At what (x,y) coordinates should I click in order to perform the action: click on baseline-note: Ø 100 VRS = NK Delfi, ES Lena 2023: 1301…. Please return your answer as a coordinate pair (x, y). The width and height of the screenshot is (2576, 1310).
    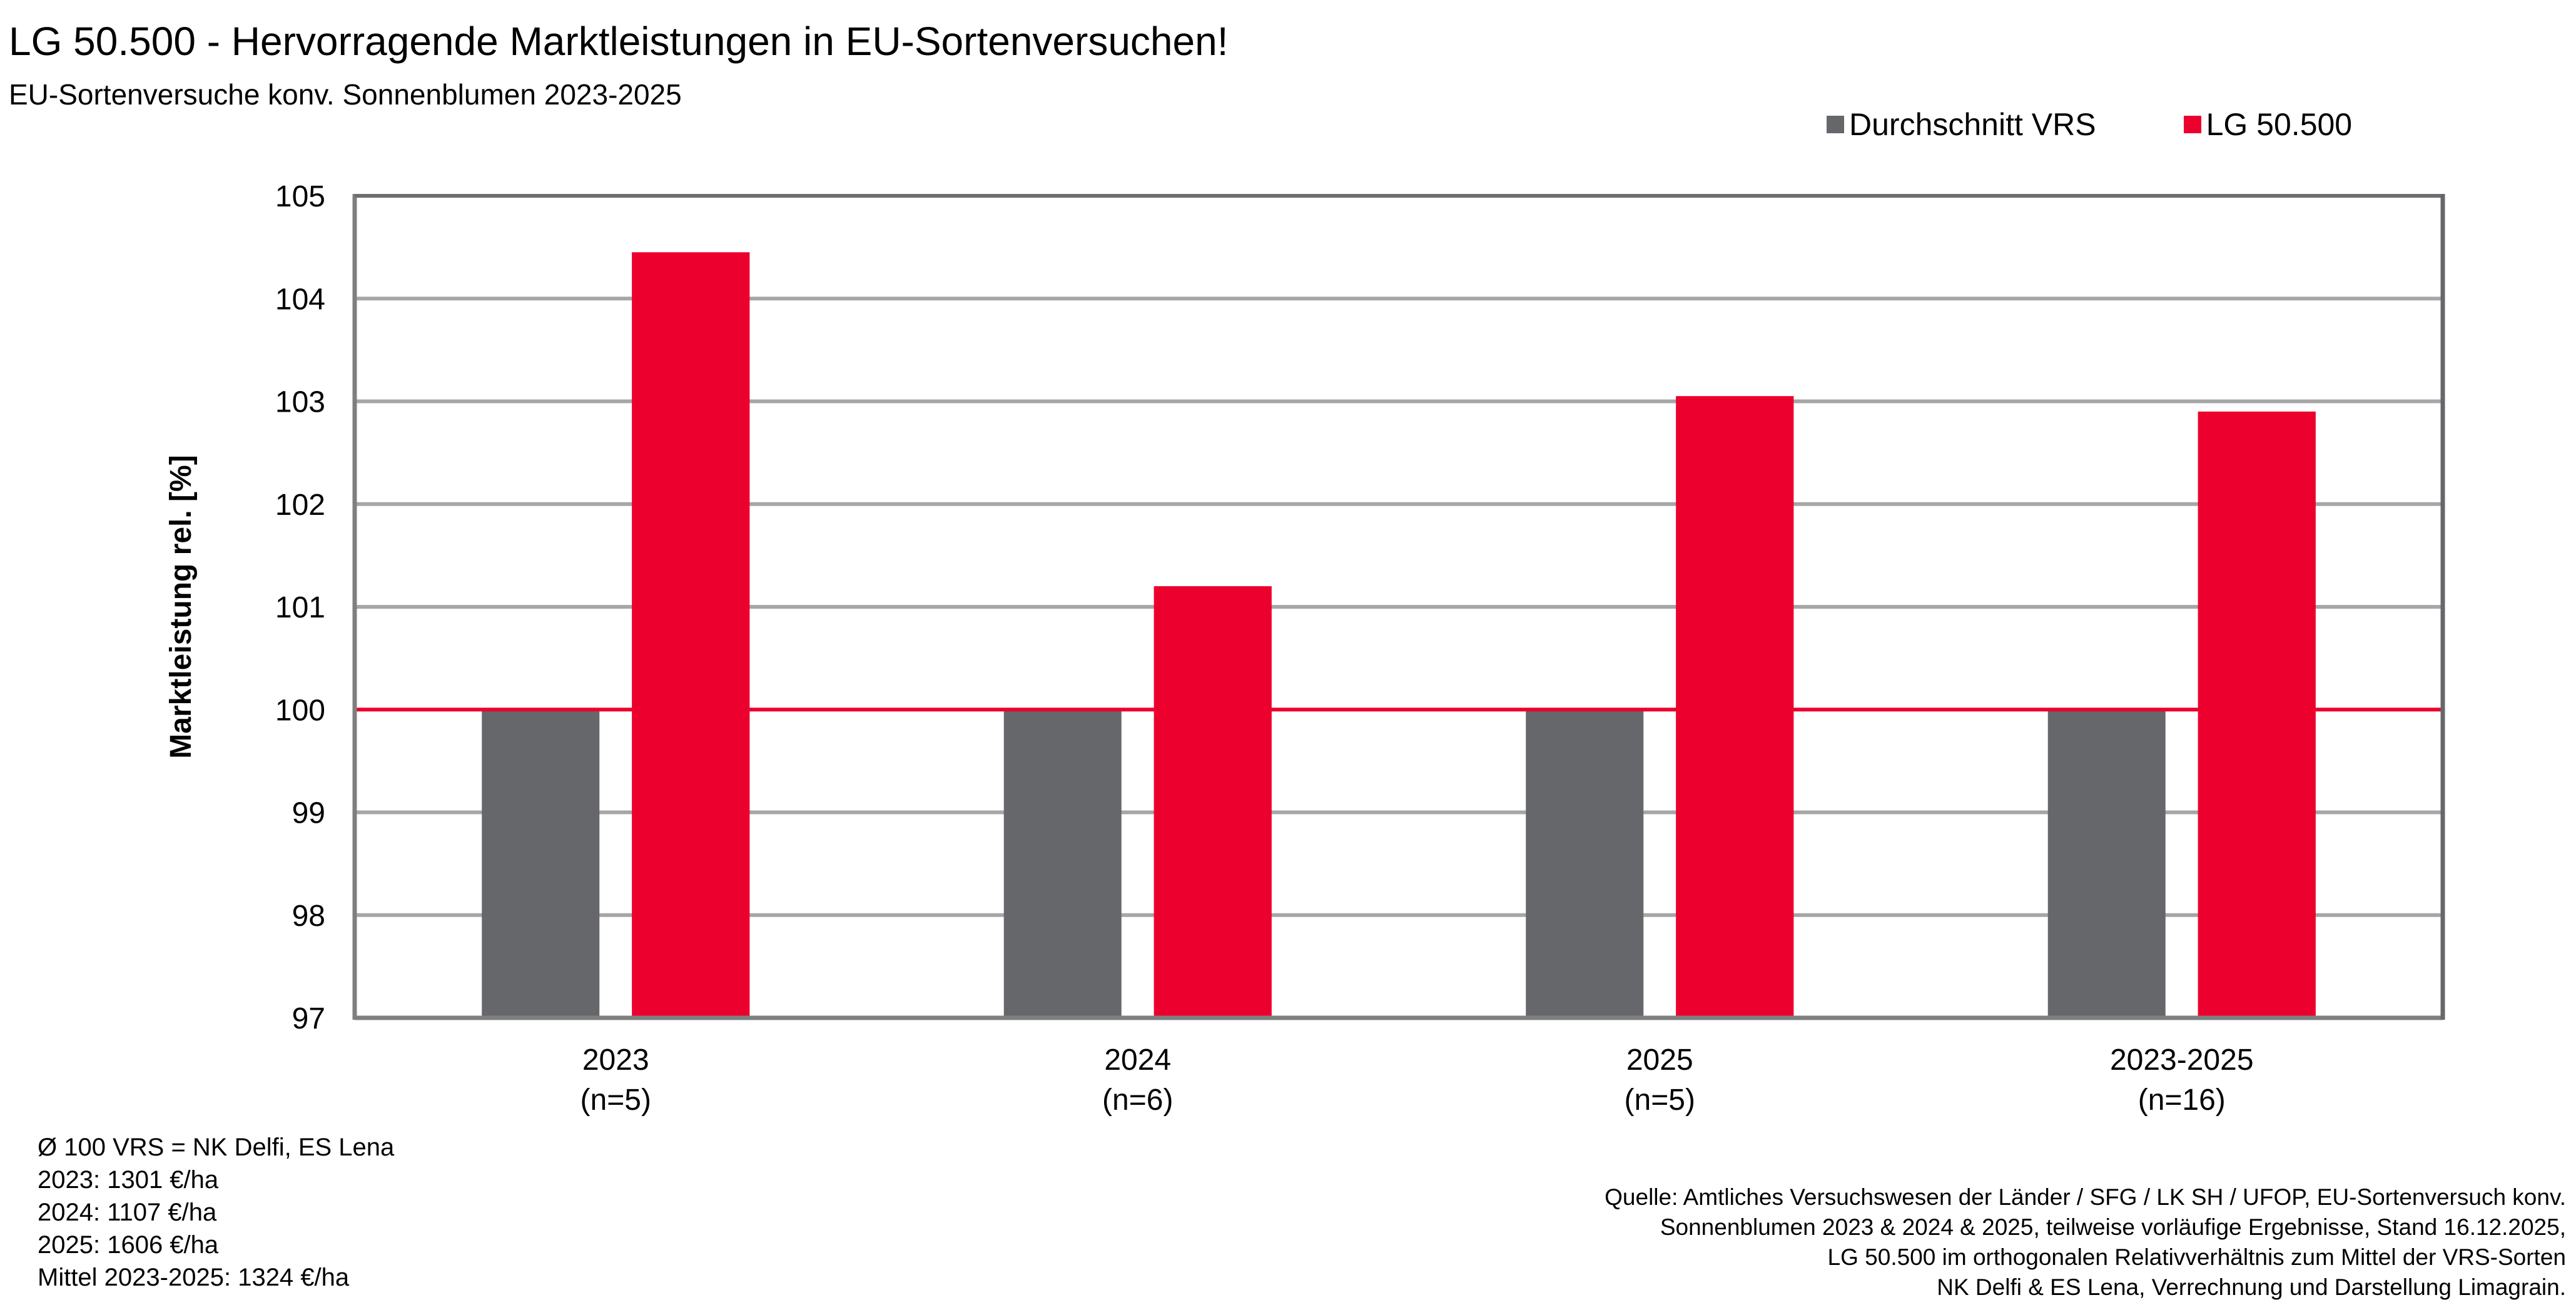
    Looking at the image, I should click on (216, 1212).